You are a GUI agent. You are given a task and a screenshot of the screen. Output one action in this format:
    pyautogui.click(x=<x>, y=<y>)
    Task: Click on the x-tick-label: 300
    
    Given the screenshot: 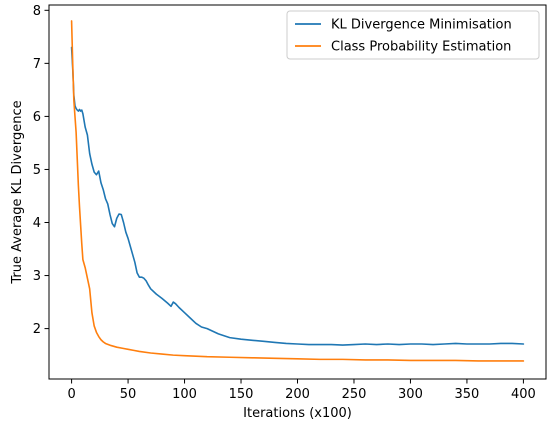 What is the action you would take?
    pyautogui.click(x=410, y=394)
    